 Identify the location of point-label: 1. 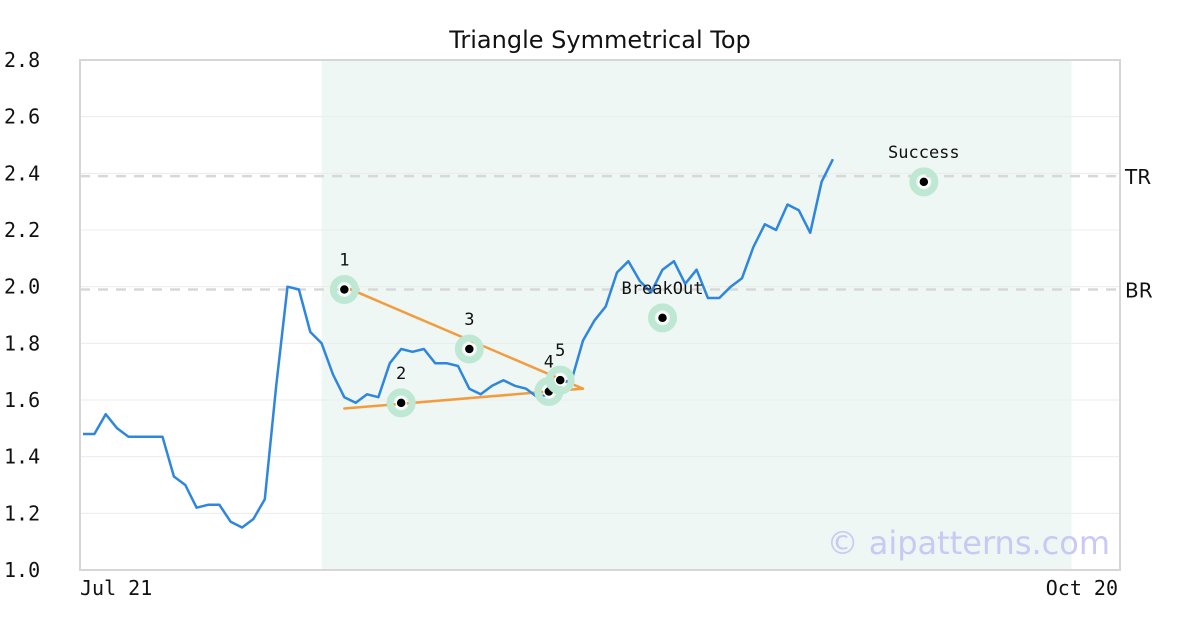
(344, 261).